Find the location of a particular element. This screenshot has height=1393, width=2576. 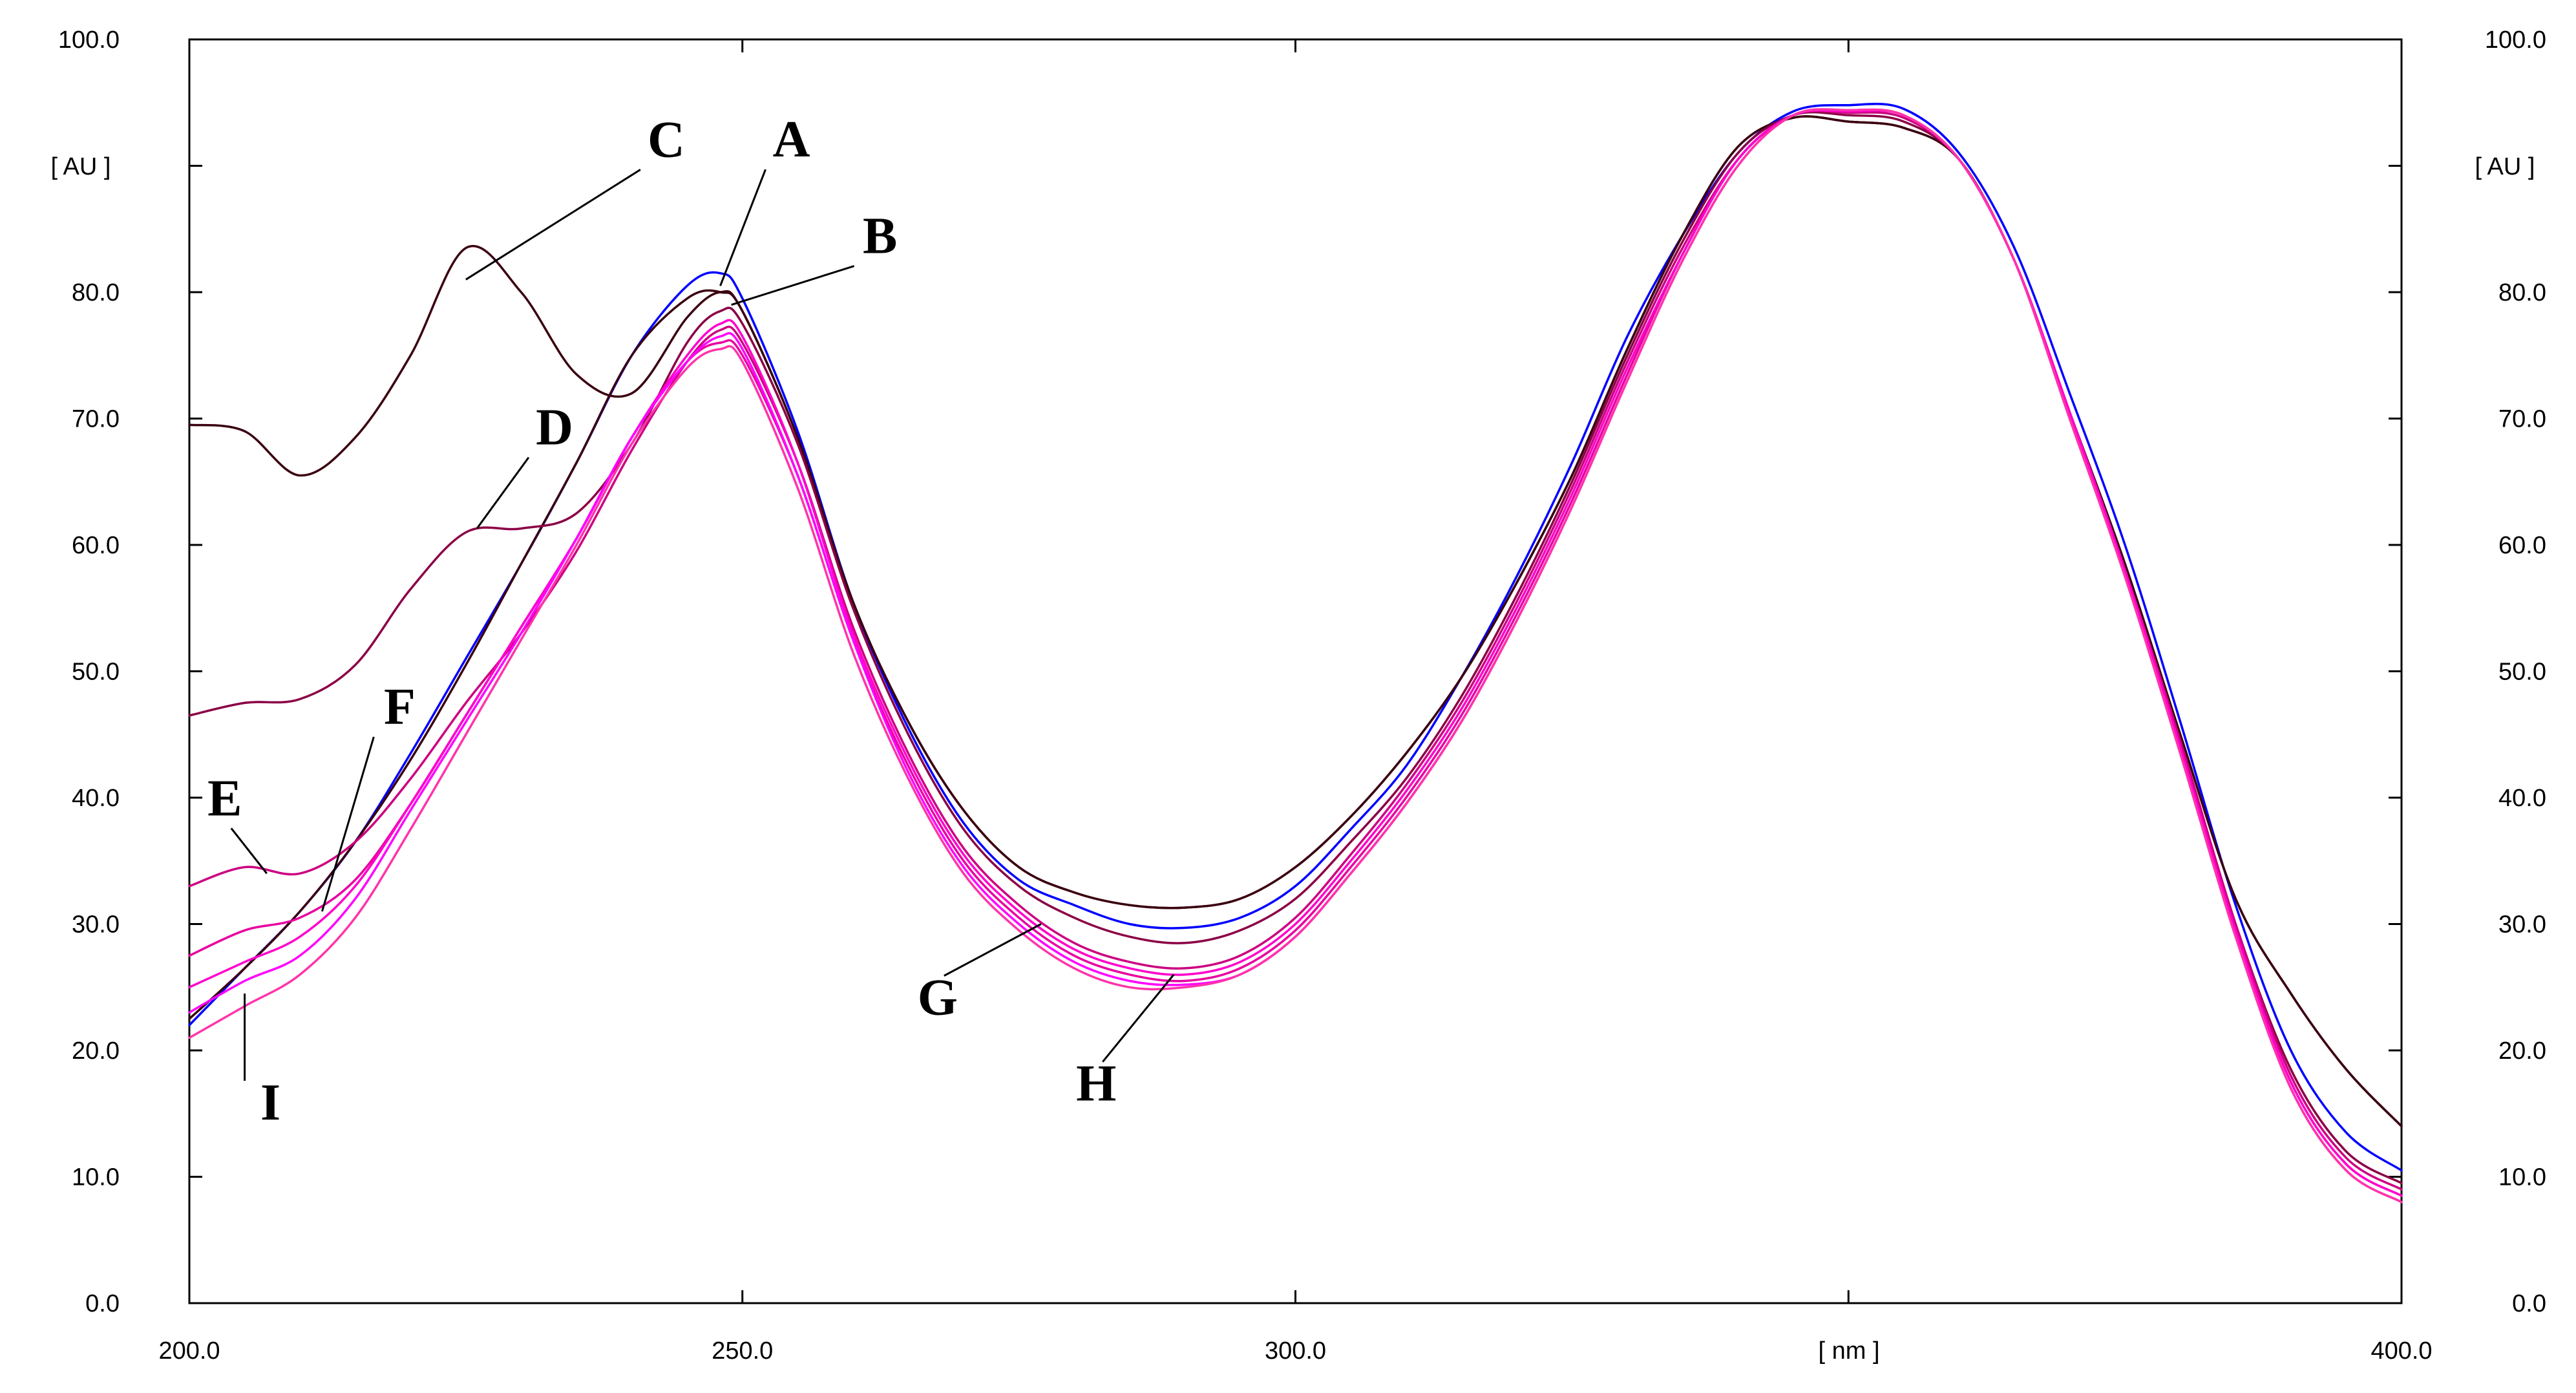

y-tick-label-right: 0.0 is located at coordinates (2529, 1303).